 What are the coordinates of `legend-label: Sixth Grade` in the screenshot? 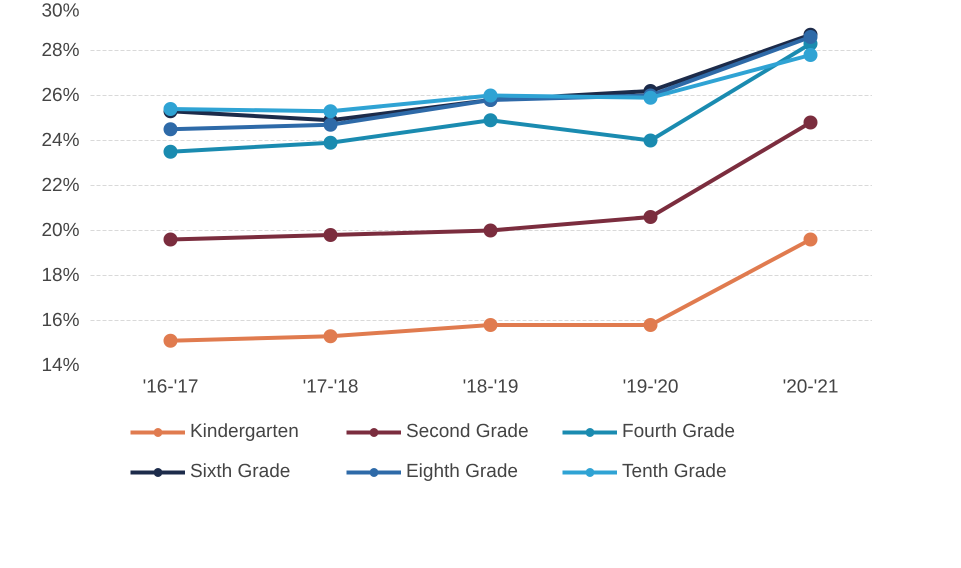 It's located at (241, 472).